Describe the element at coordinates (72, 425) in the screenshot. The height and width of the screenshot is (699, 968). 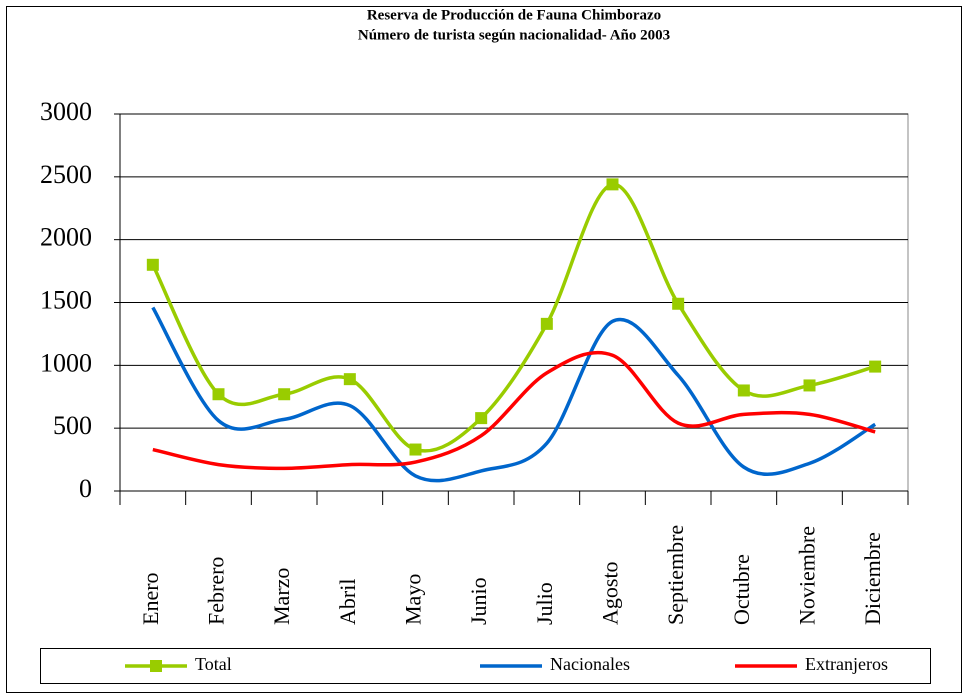
I see `y-tick-label: 500` at that location.